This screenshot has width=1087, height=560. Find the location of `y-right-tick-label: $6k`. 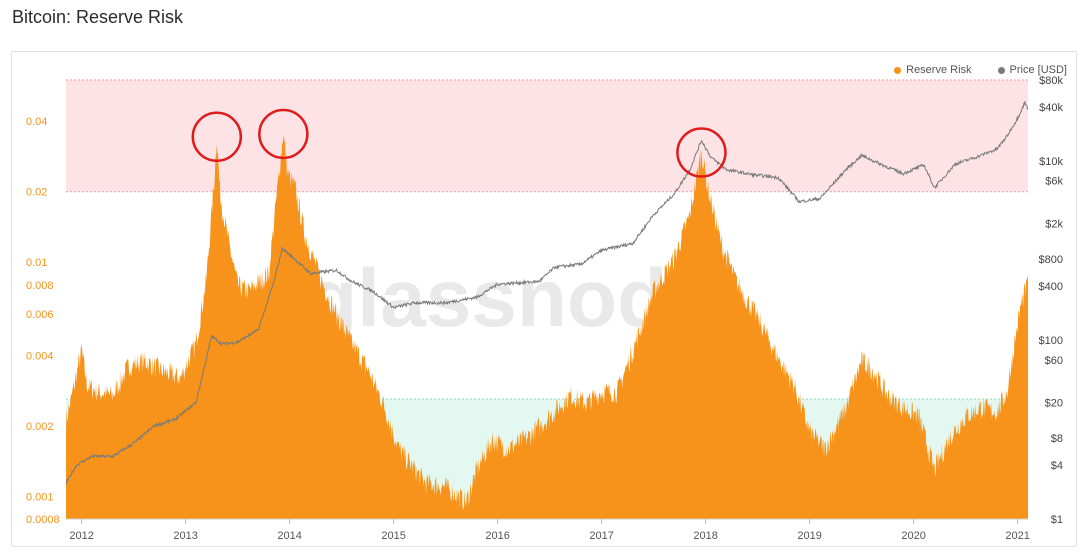

y-right-tick-label: $6k is located at coordinates (1054, 182).